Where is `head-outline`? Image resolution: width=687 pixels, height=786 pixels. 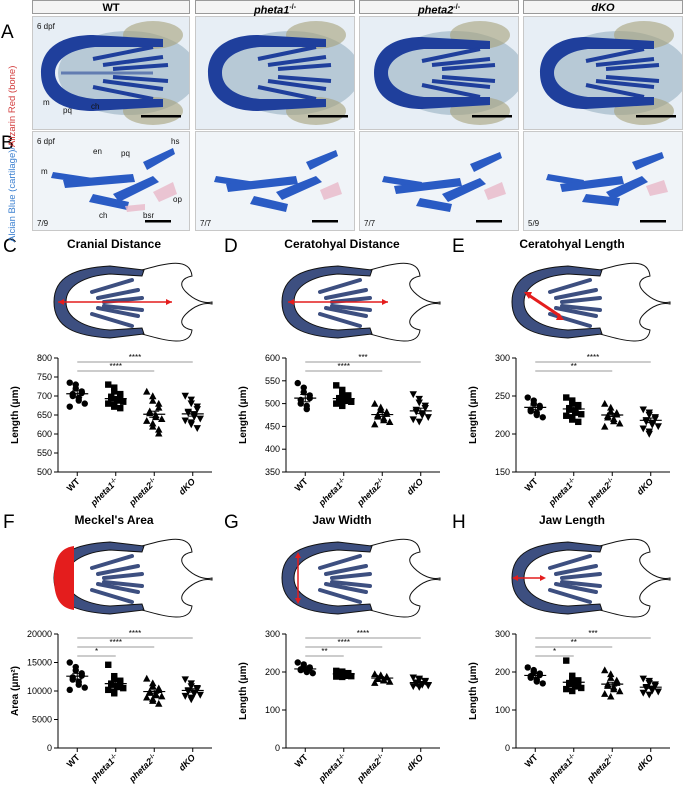
head-outline is located at coordinates (177, 302).